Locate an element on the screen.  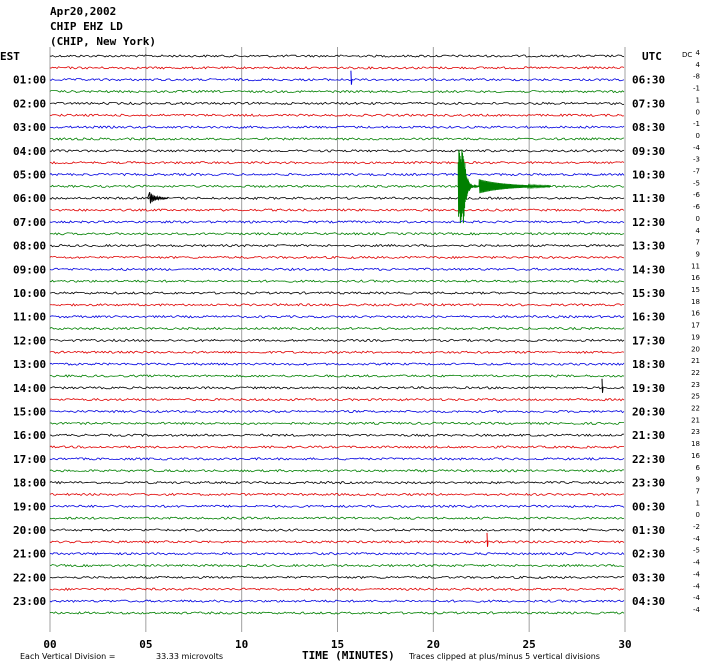
est-label-8: 08:00 is located at coordinates (29, 246).